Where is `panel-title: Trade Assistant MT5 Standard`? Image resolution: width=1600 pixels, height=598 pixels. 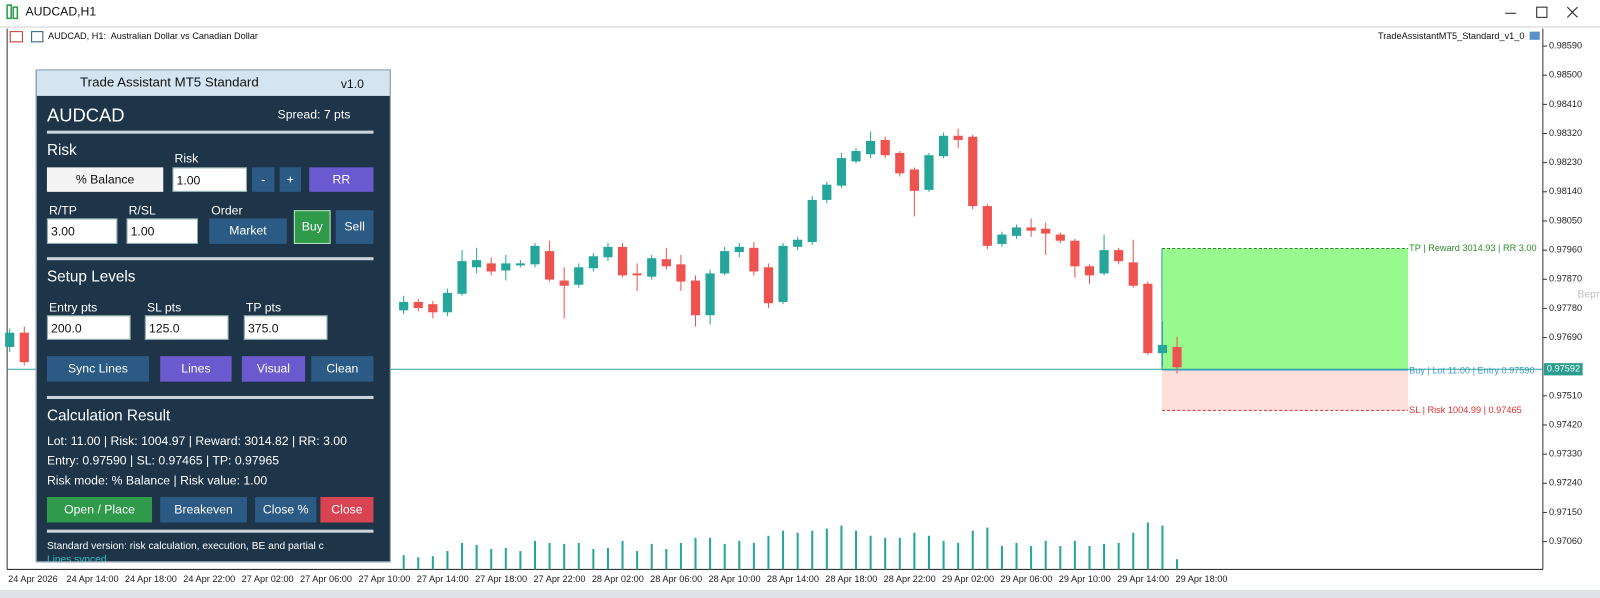 panel-title: Trade Assistant MT5 Standard is located at coordinates (169, 82).